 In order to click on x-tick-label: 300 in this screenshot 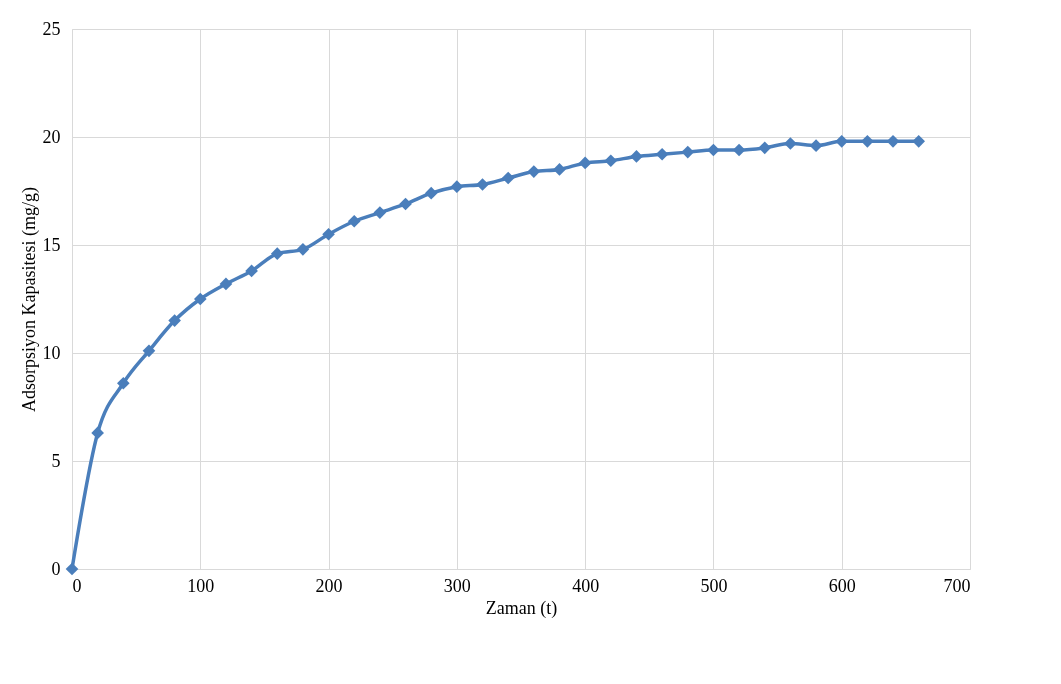, I will do `click(457, 585)`.